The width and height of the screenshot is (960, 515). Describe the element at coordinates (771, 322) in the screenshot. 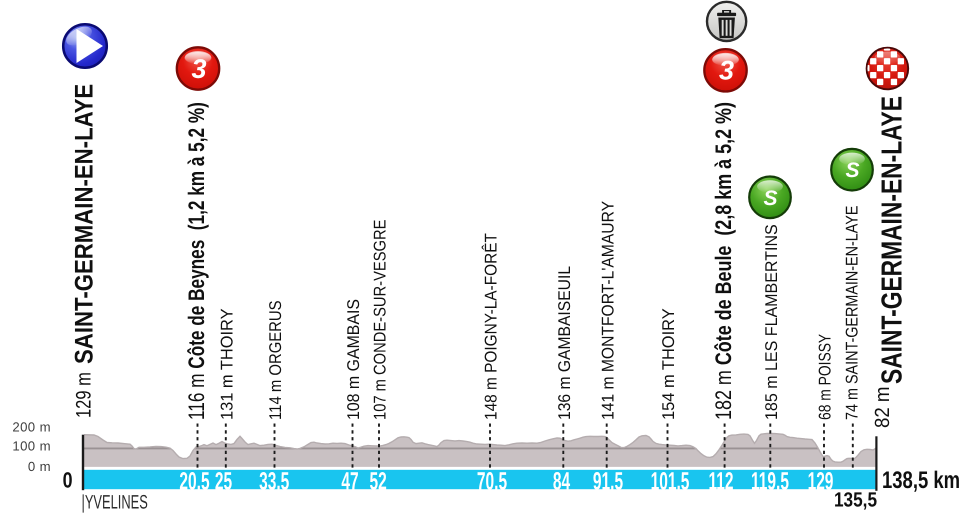

I see `svg-text: 185 m LES FLAMBERTINS` at that location.